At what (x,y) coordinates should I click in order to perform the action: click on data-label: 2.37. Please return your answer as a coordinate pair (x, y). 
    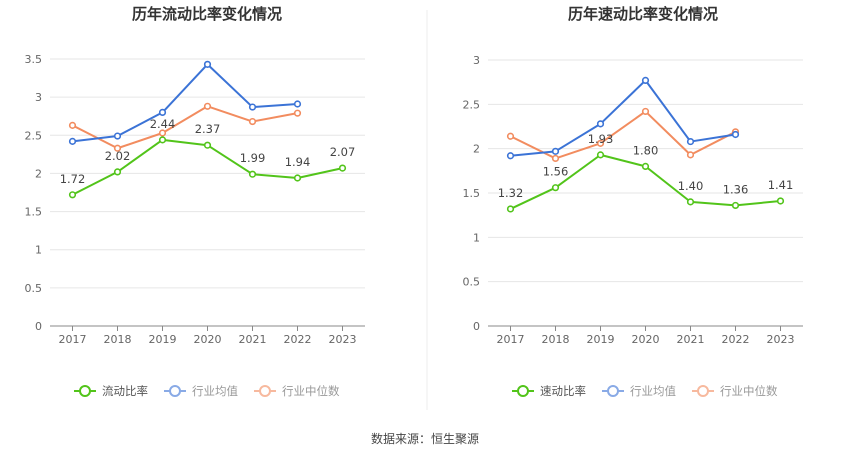
    Looking at the image, I should click on (208, 129).